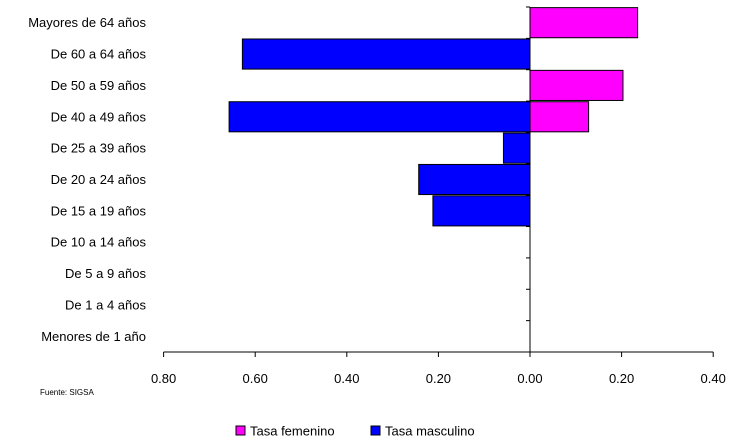  I want to click on legend-label-tasa-femenino: Tasa femenino, so click(292, 431).